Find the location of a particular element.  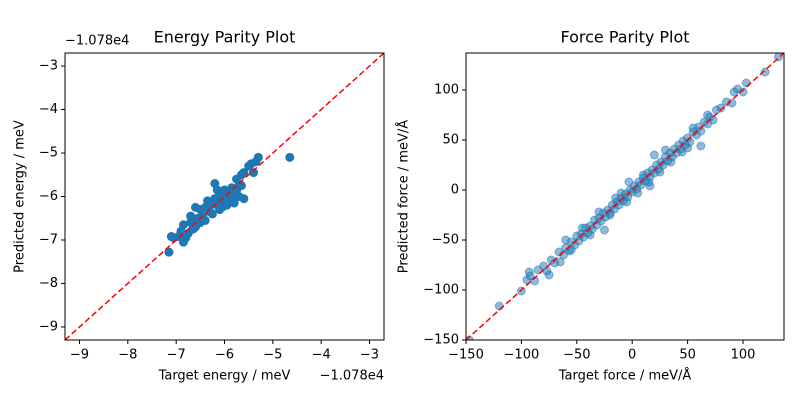

y-tick-label: 100 is located at coordinates (446, 90).